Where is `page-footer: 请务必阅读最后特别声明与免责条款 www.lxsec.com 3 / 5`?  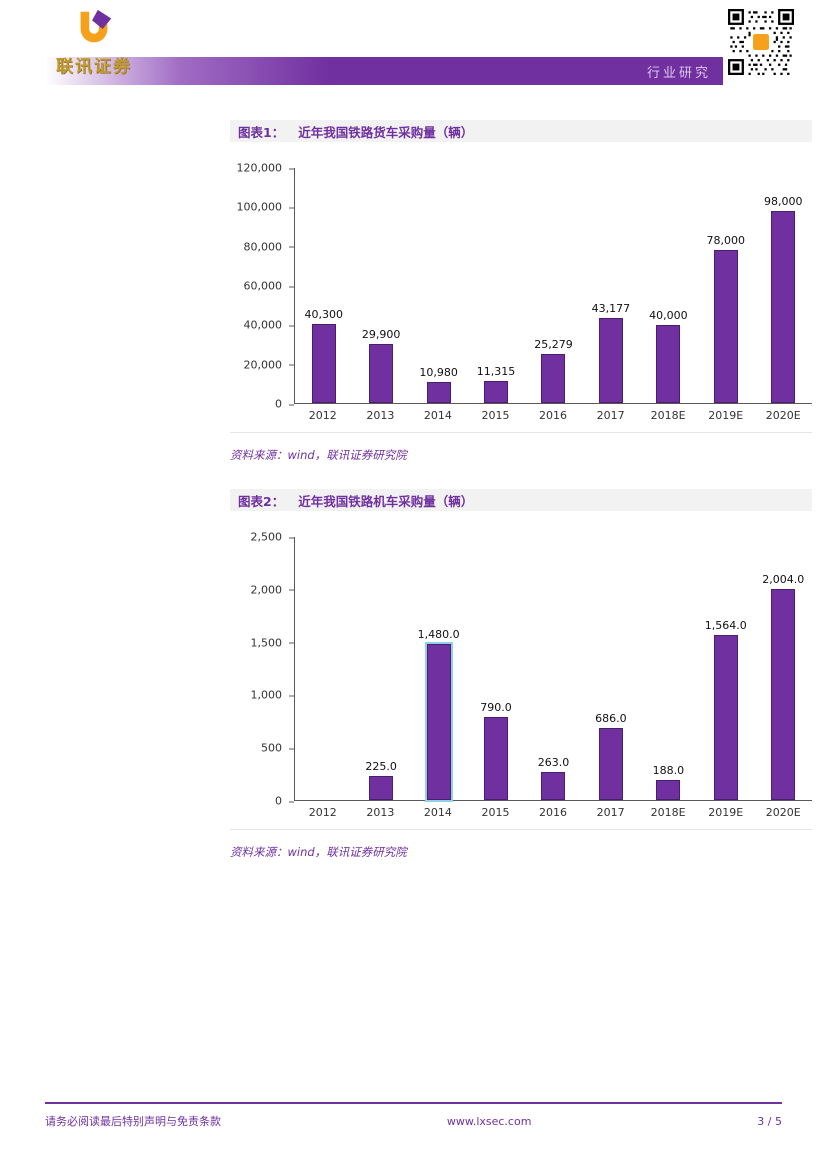
page-footer: 请务必阅读最后特别声明与免责条款 www.lxsec.com 3 / 5 is located at coordinates (413, 1115).